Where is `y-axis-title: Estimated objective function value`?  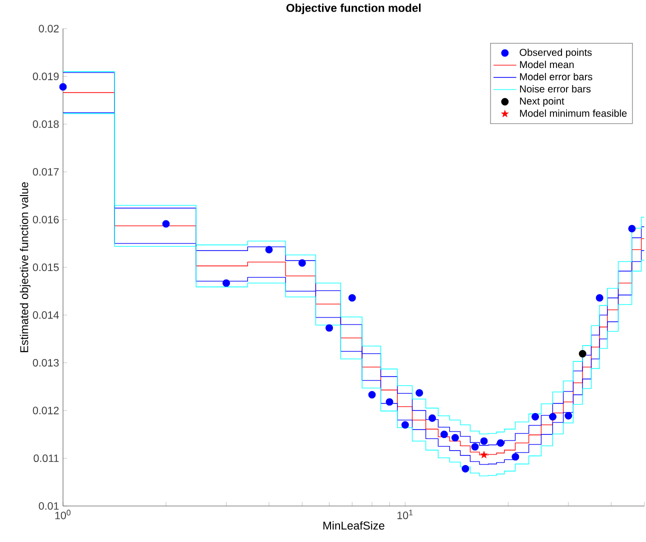 y-axis-title: Estimated objective function value is located at coordinates (25, 267).